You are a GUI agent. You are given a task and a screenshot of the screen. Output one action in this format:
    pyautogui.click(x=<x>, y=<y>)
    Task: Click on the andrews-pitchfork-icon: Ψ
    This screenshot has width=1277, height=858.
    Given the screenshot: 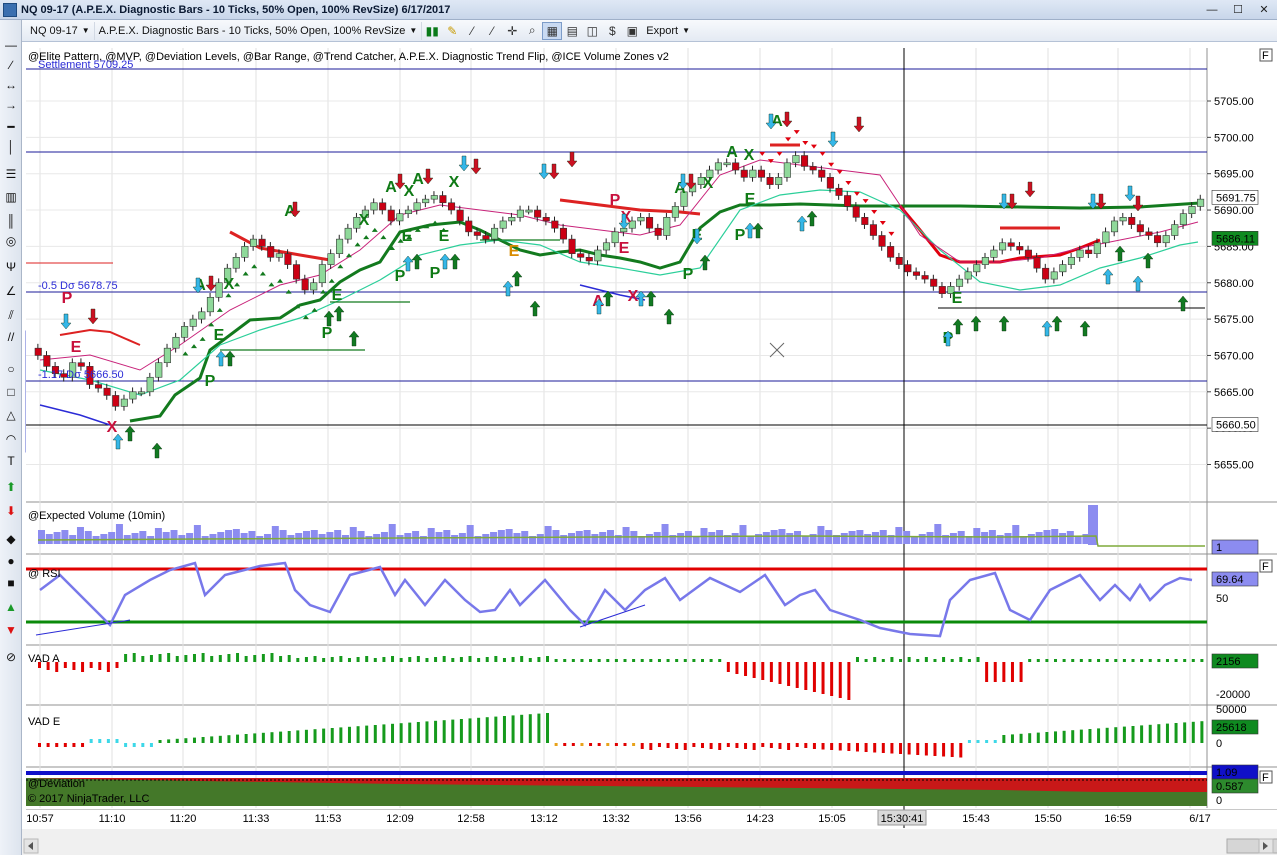 What is the action you would take?
    pyautogui.click(x=11, y=267)
    